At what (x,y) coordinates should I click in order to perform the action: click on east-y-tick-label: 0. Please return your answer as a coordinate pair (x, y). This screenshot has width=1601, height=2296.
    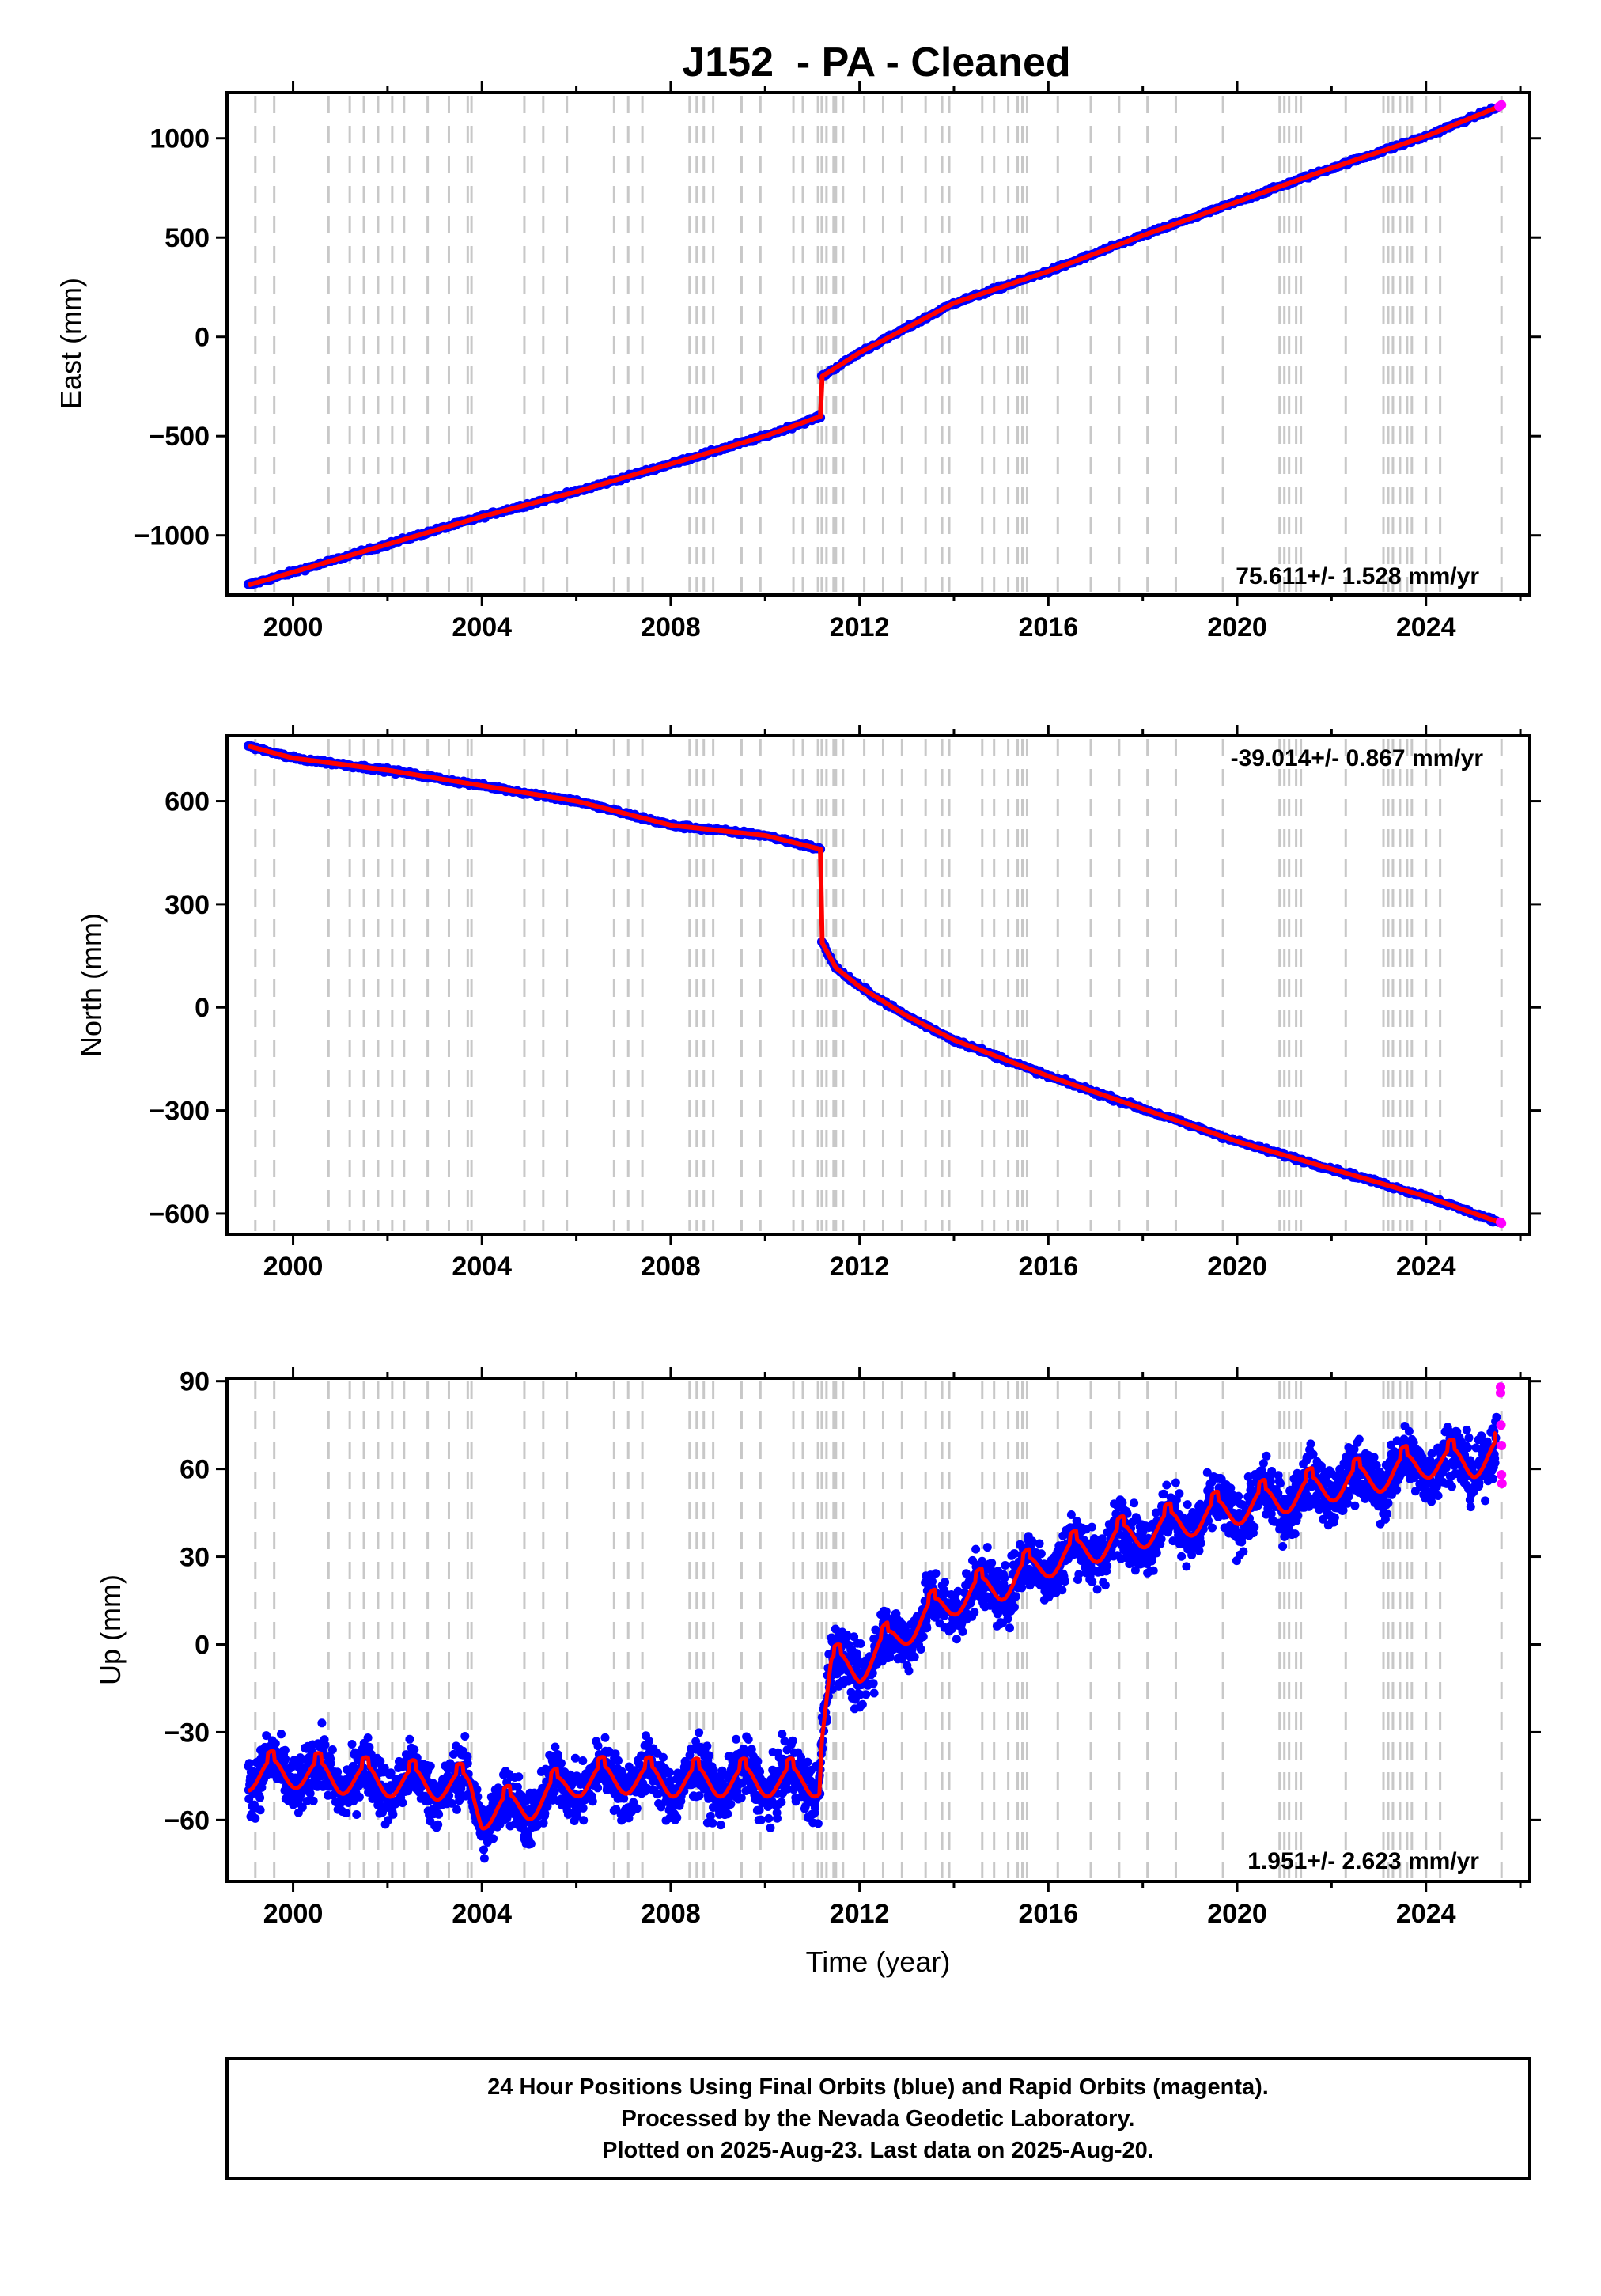
    Looking at the image, I should click on (203, 338).